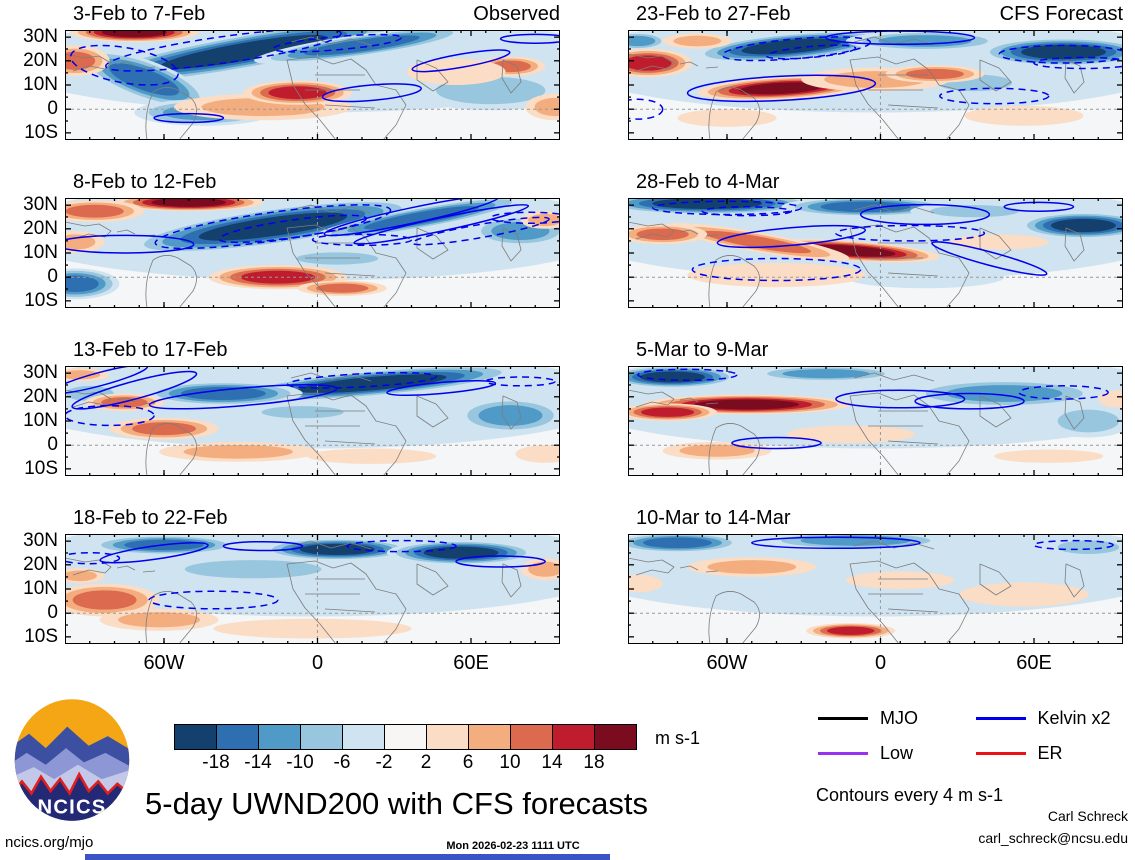  I want to click on wave-legend: MJO Kelvin x2 Low ER, so click(975, 743).